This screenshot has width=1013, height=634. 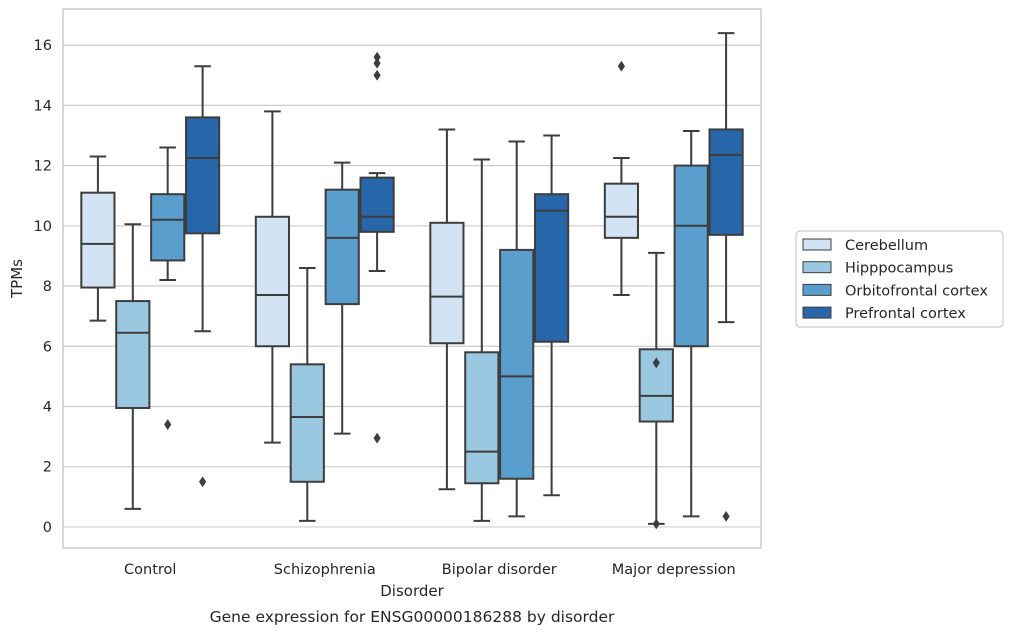 I want to click on legend-frame, so click(x=899, y=279).